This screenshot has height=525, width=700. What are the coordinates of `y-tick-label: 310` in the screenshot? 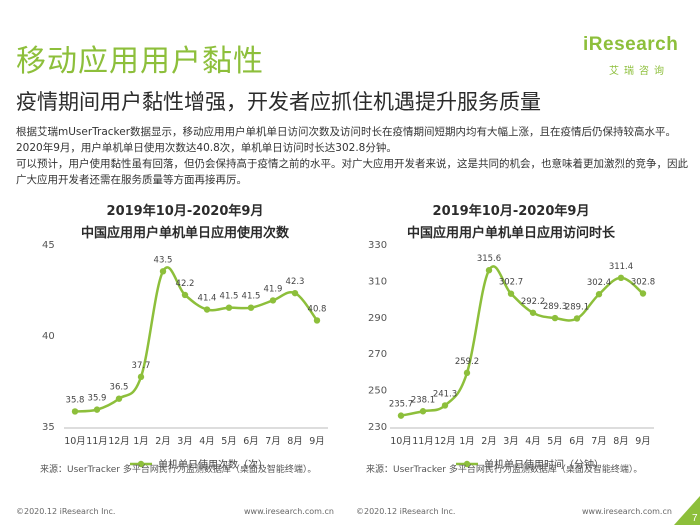 It's located at (377, 281).